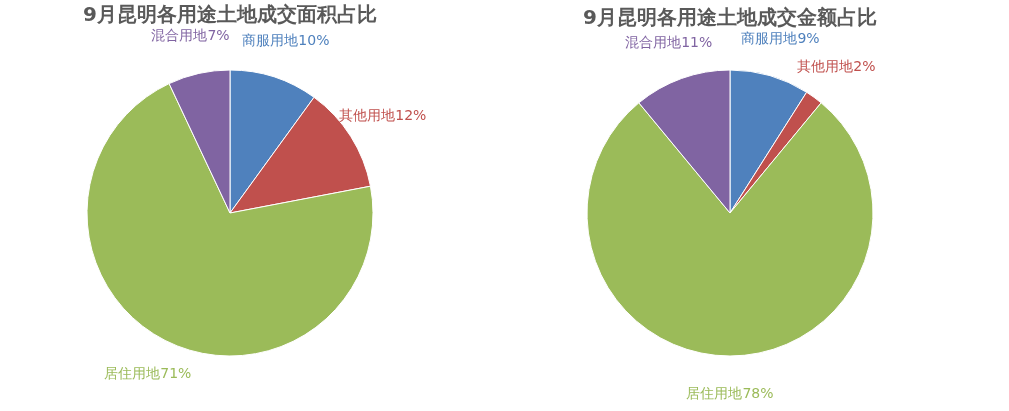 The height and width of the screenshot is (411, 1009). Describe the element at coordinates (230, 14) in the screenshot. I see `chart-title: 9月昆明各用途土地成交面积占比` at that location.